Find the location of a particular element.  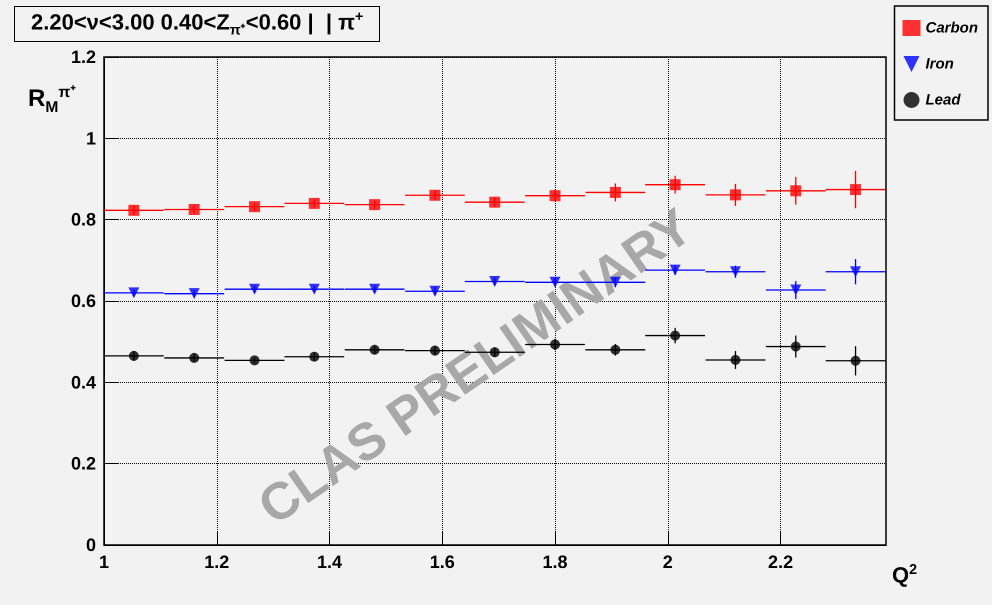

y-tick-label: 0 is located at coordinates (91, 545).